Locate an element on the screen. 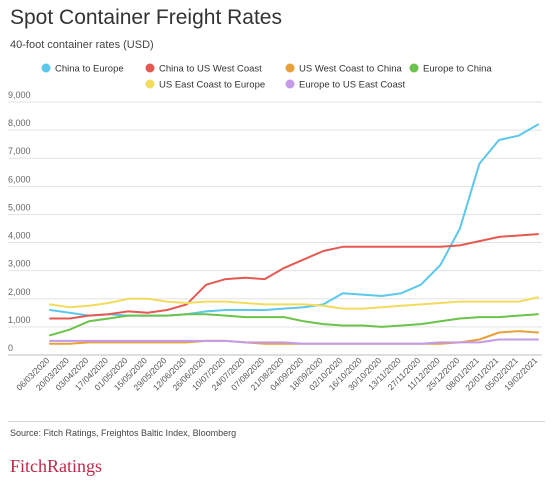 The image size is (553, 485). y-tick-label: 5,000 is located at coordinates (19, 207).